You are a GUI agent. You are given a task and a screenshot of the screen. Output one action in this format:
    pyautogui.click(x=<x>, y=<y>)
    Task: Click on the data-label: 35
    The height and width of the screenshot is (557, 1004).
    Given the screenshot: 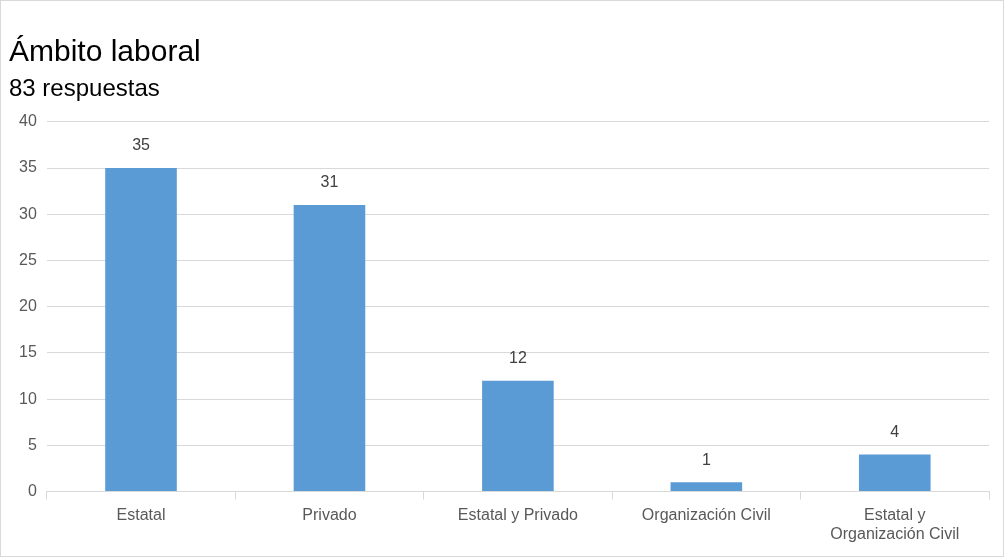 What is the action you would take?
    pyautogui.click(x=141, y=145)
    